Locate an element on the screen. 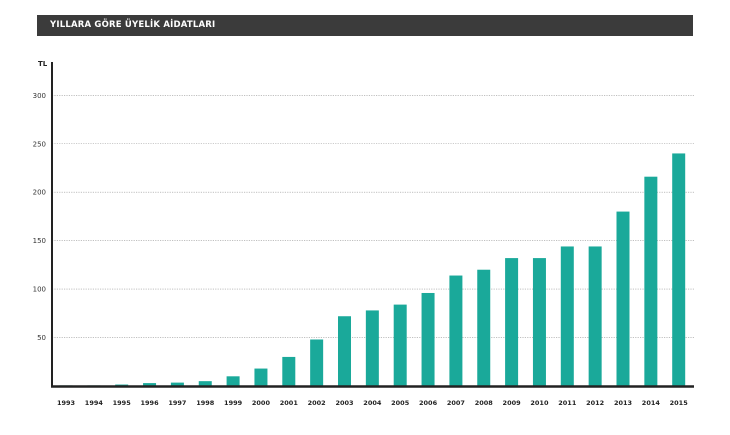 Image resolution: width=730 pixels, height=435 pixels. x-tick-label-2003: 2003 is located at coordinates (344, 403).